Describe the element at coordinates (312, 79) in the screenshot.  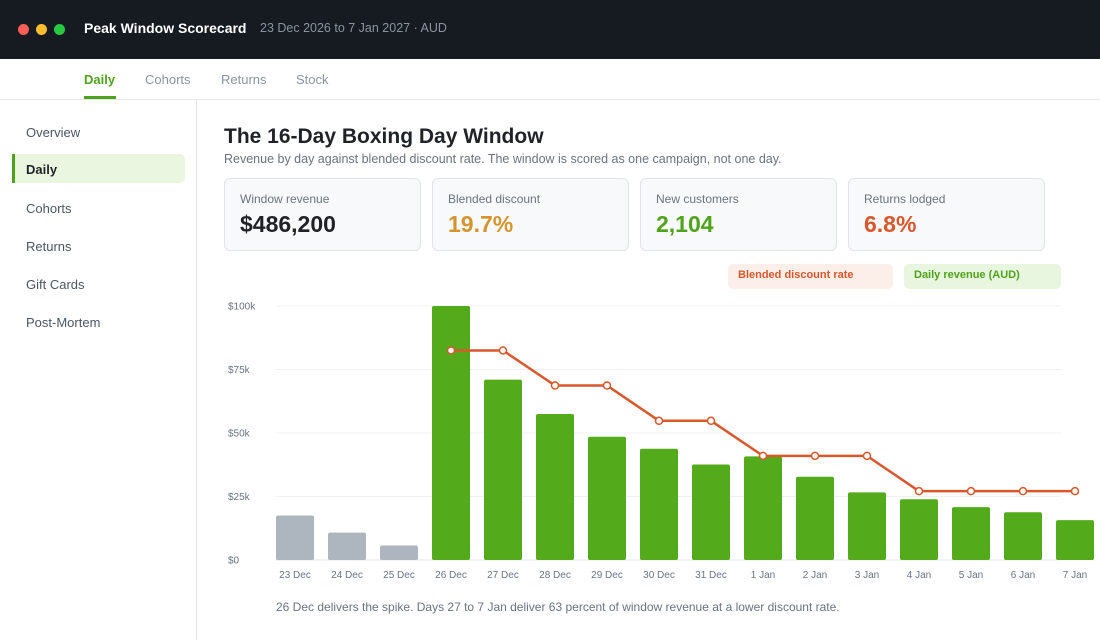
I see `tab-stock: Stock` at that location.